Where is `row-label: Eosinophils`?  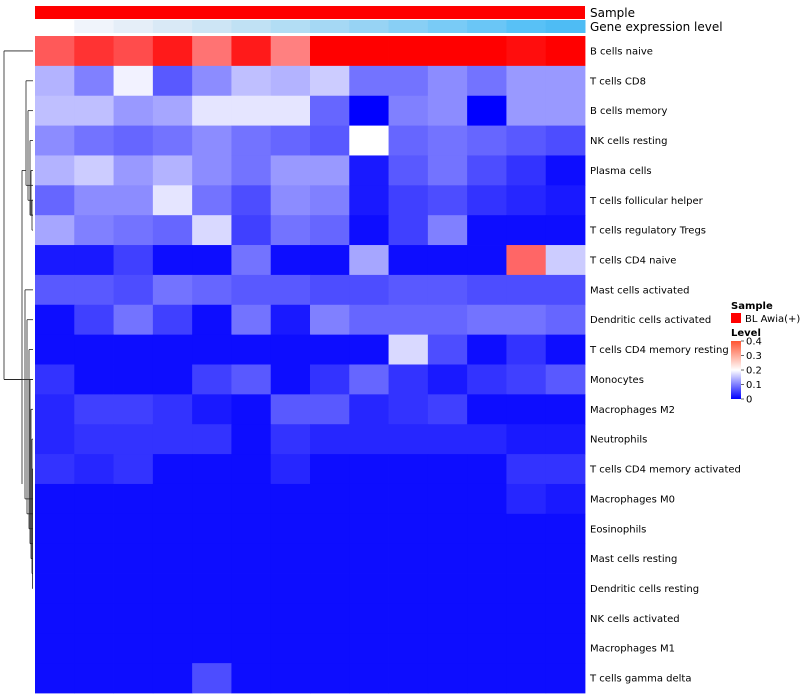 row-label: Eosinophils is located at coordinates (618, 529).